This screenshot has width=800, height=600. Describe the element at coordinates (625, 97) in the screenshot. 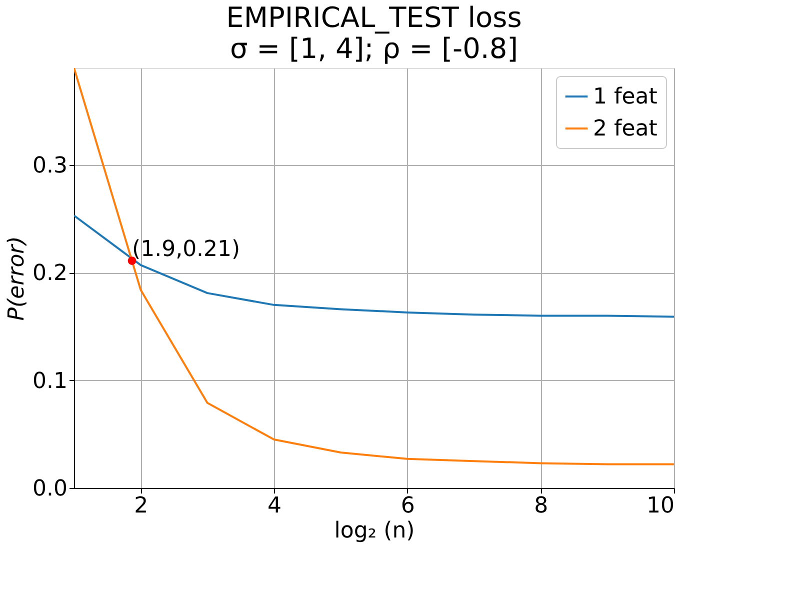

I see `legend-label: 1 feat` at that location.